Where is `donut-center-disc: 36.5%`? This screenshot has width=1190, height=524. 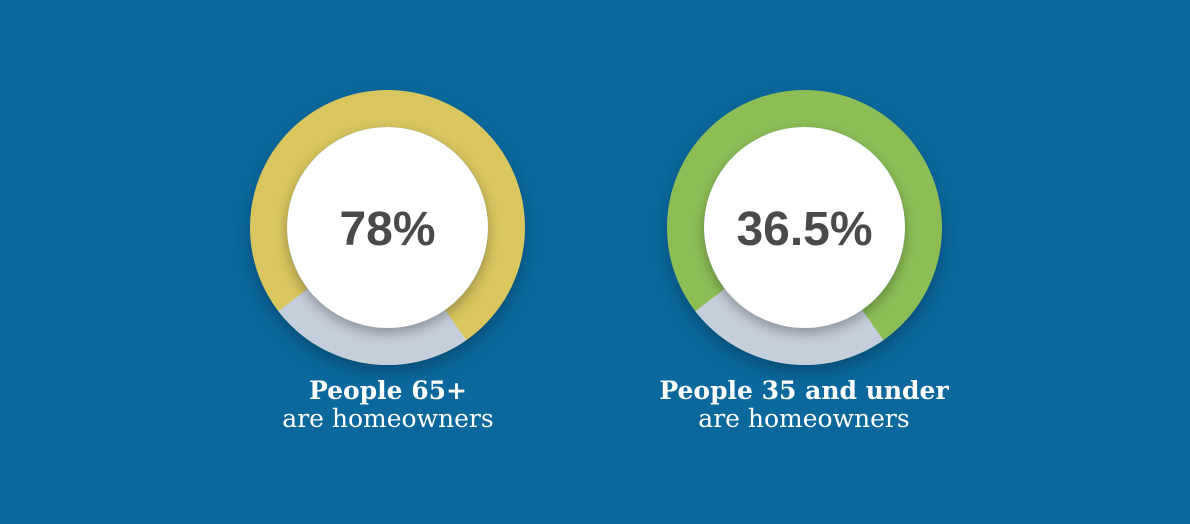
donut-center-disc: 36.5% is located at coordinates (804, 227).